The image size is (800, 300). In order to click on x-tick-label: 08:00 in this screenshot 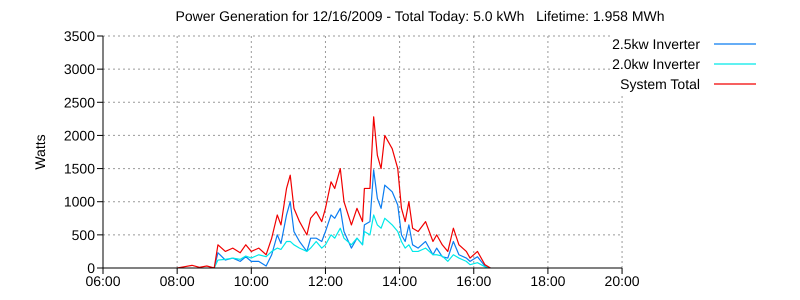, I will do `click(177, 280)`.